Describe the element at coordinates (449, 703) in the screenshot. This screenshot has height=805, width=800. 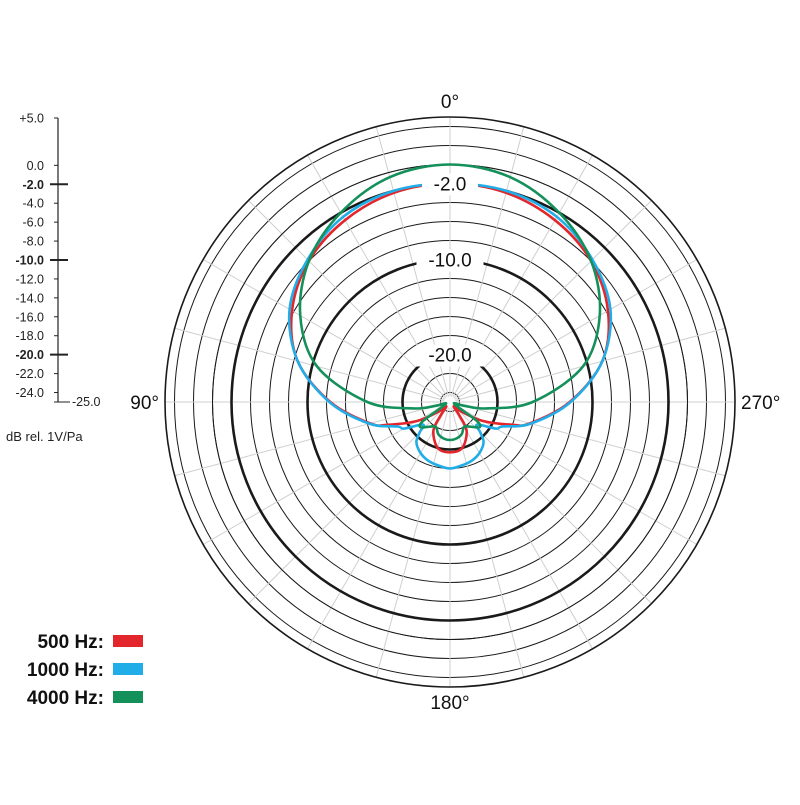
I see `angle-label: 180°` at that location.